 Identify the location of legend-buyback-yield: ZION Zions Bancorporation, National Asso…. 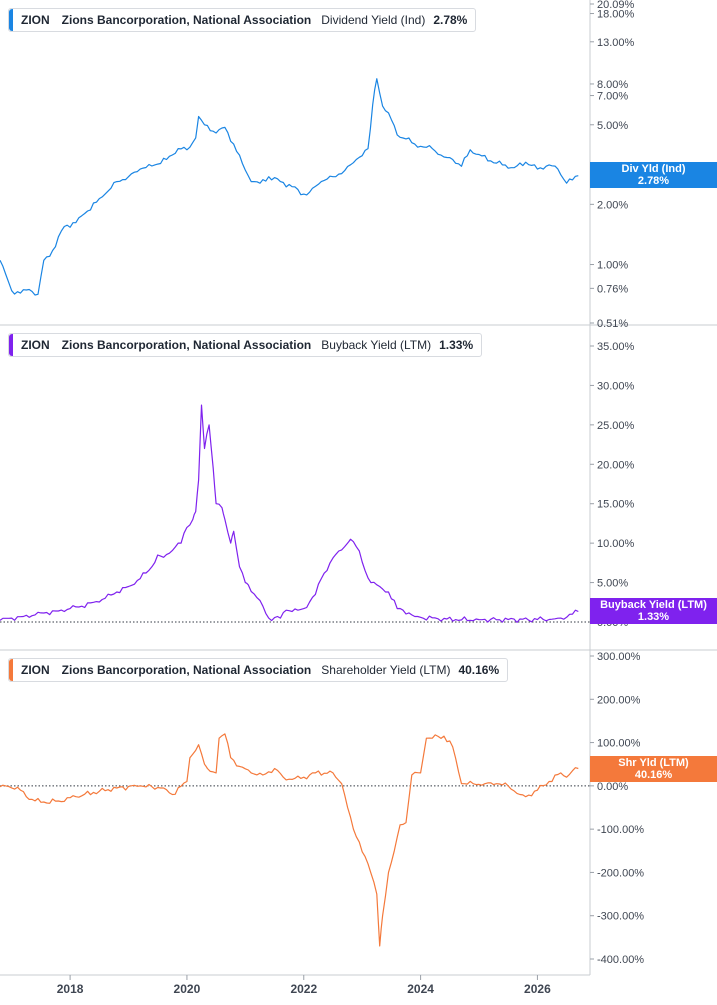
(245, 345).